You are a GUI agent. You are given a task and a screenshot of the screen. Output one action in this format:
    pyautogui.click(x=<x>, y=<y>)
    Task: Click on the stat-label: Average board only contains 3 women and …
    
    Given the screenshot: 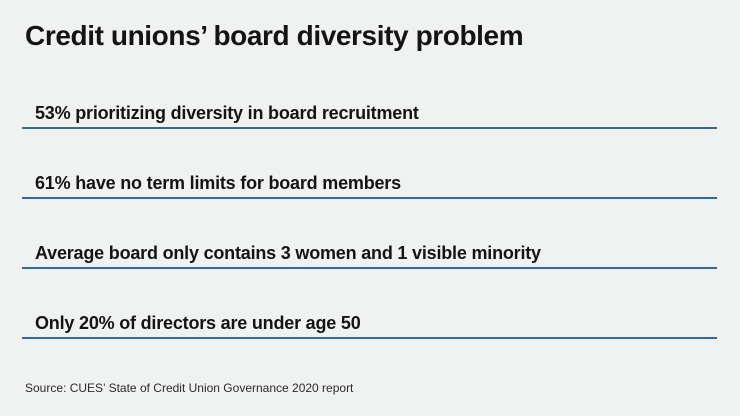 What is the action you would take?
    pyautogui.click(x=288, y=253)
    